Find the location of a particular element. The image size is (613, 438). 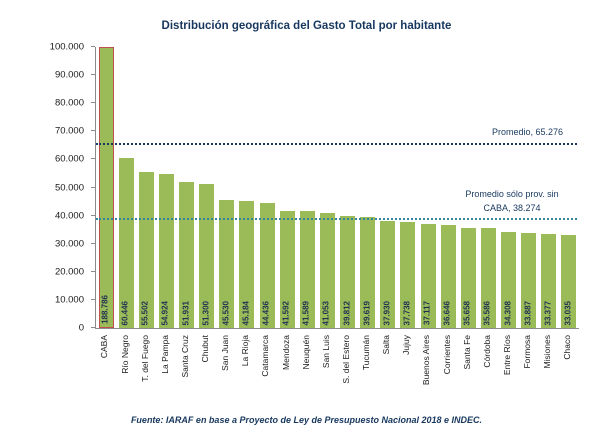

x-label-slot: Córdoba is located at coordinates (487, 369).